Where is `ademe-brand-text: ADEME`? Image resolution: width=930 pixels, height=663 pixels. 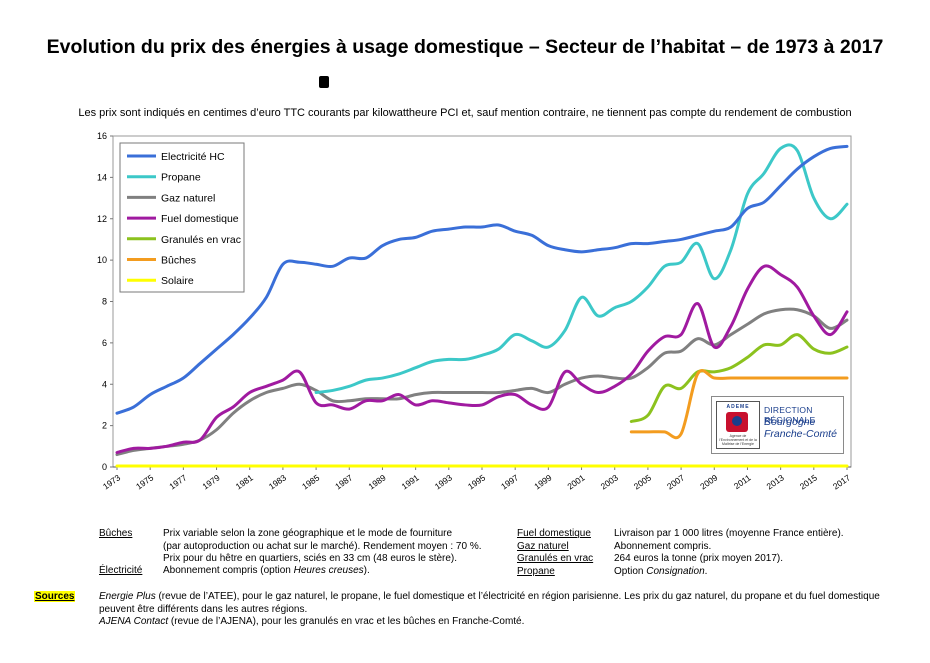
ademe-brand-text: ADEME is located at coordinates (738, 407).